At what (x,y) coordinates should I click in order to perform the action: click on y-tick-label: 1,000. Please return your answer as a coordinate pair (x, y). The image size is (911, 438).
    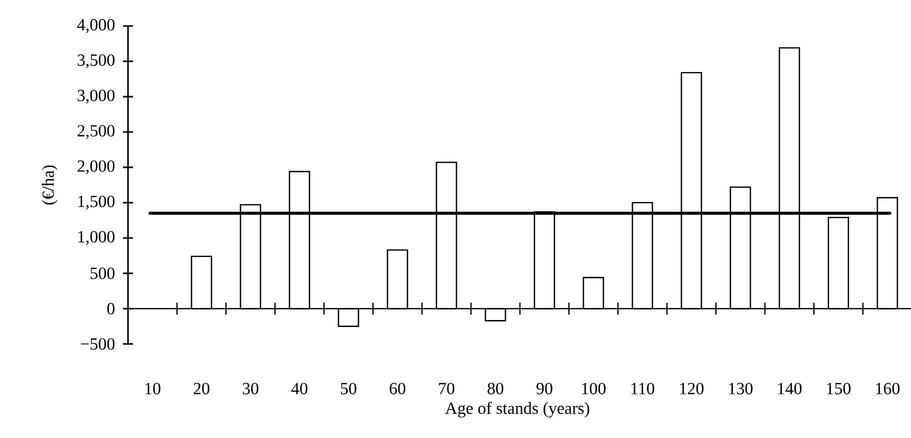
    Looking at the image, I should click on (96, 238).